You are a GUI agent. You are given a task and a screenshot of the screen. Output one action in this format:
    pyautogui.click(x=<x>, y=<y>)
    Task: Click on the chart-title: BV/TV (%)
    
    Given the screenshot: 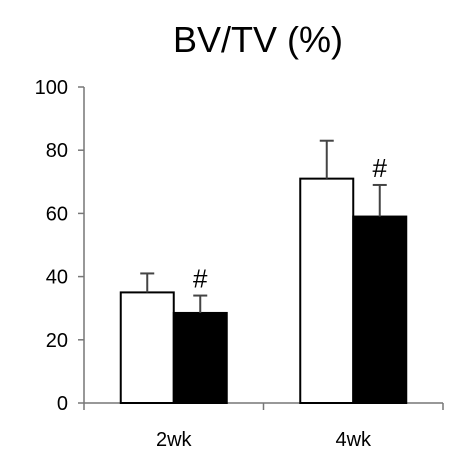 What is the action you would take?
    pyautogui.click(x=258, y=39)
    